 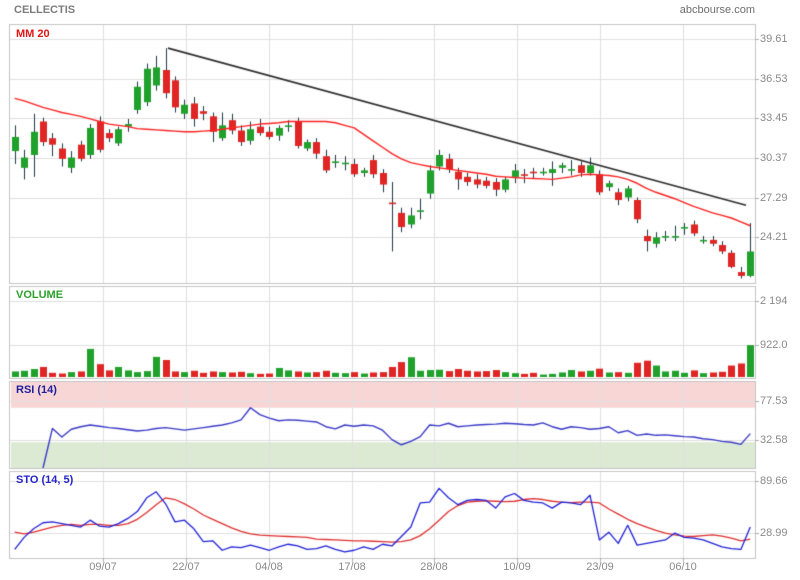 What do you see at coordinates (774, 237) in the screenshot?
I see `price-y-tick: 24.21` at bounding box center [774, 237].